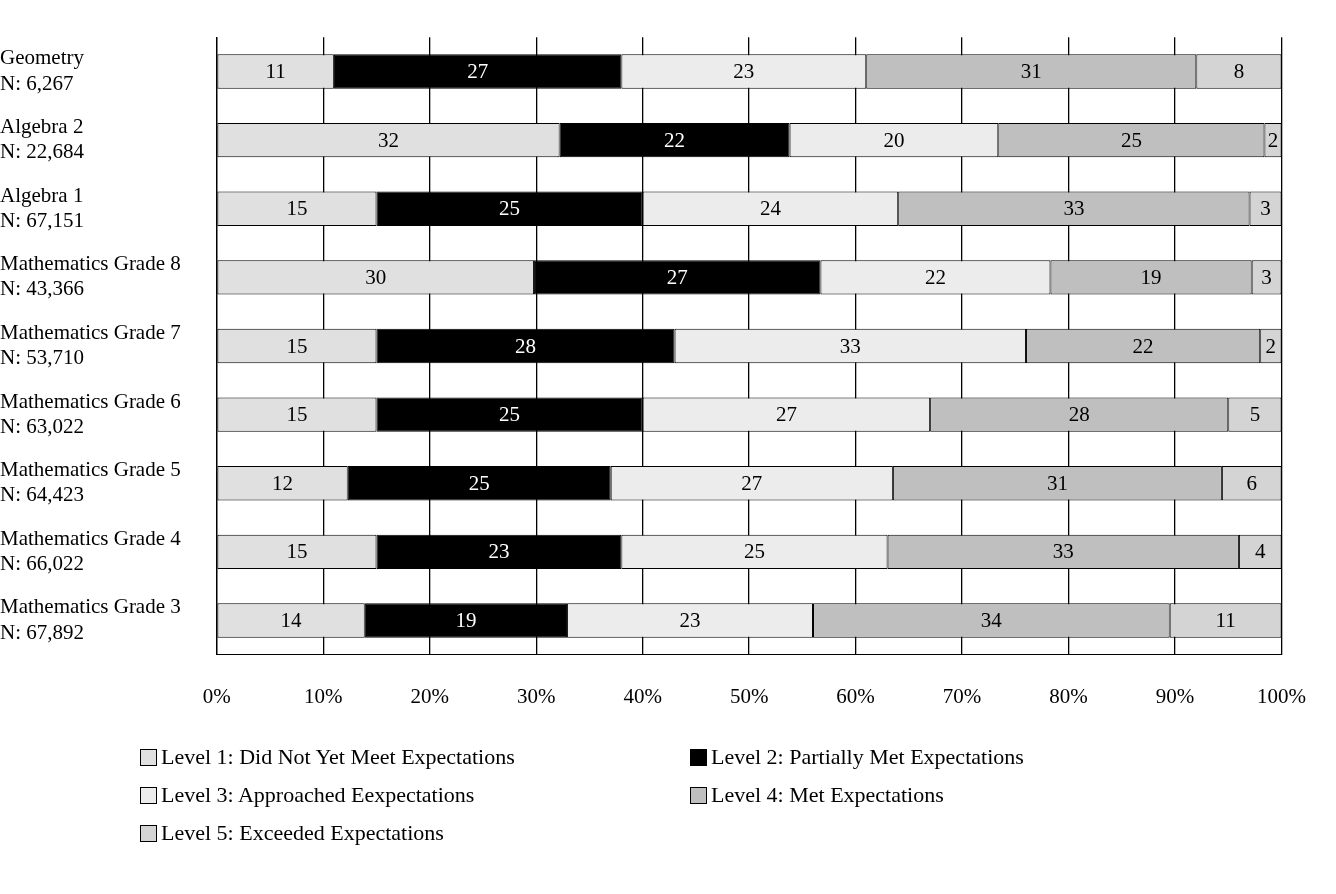  I want to click on y-tick-label: Mathematics Grade 5 N: 64,423, so click(90, 482).